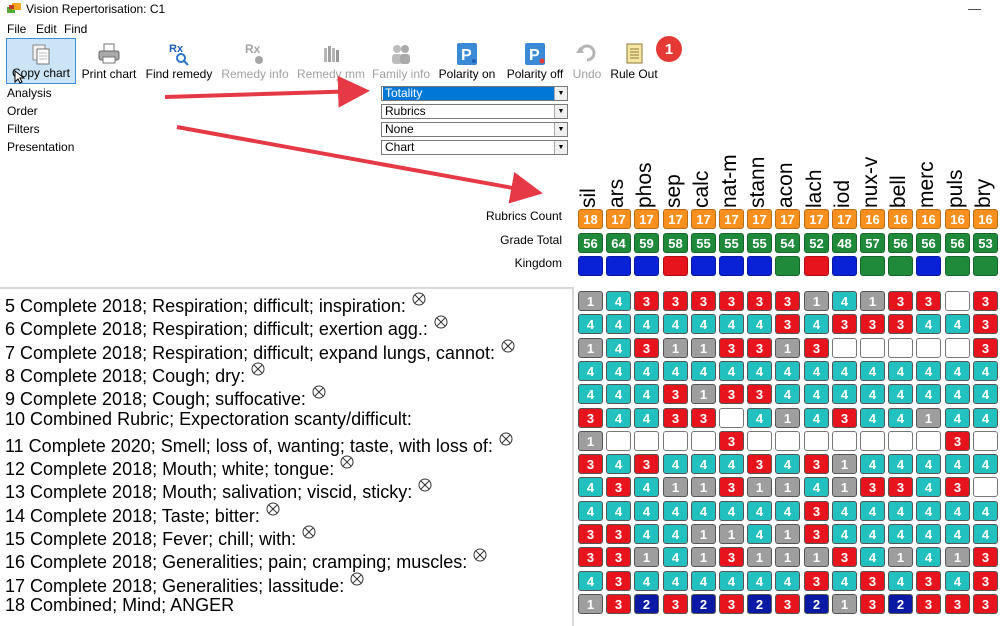 This screenshot has height=626, width=1000. I want to click on grade-cell: 2, so click(816, 604).